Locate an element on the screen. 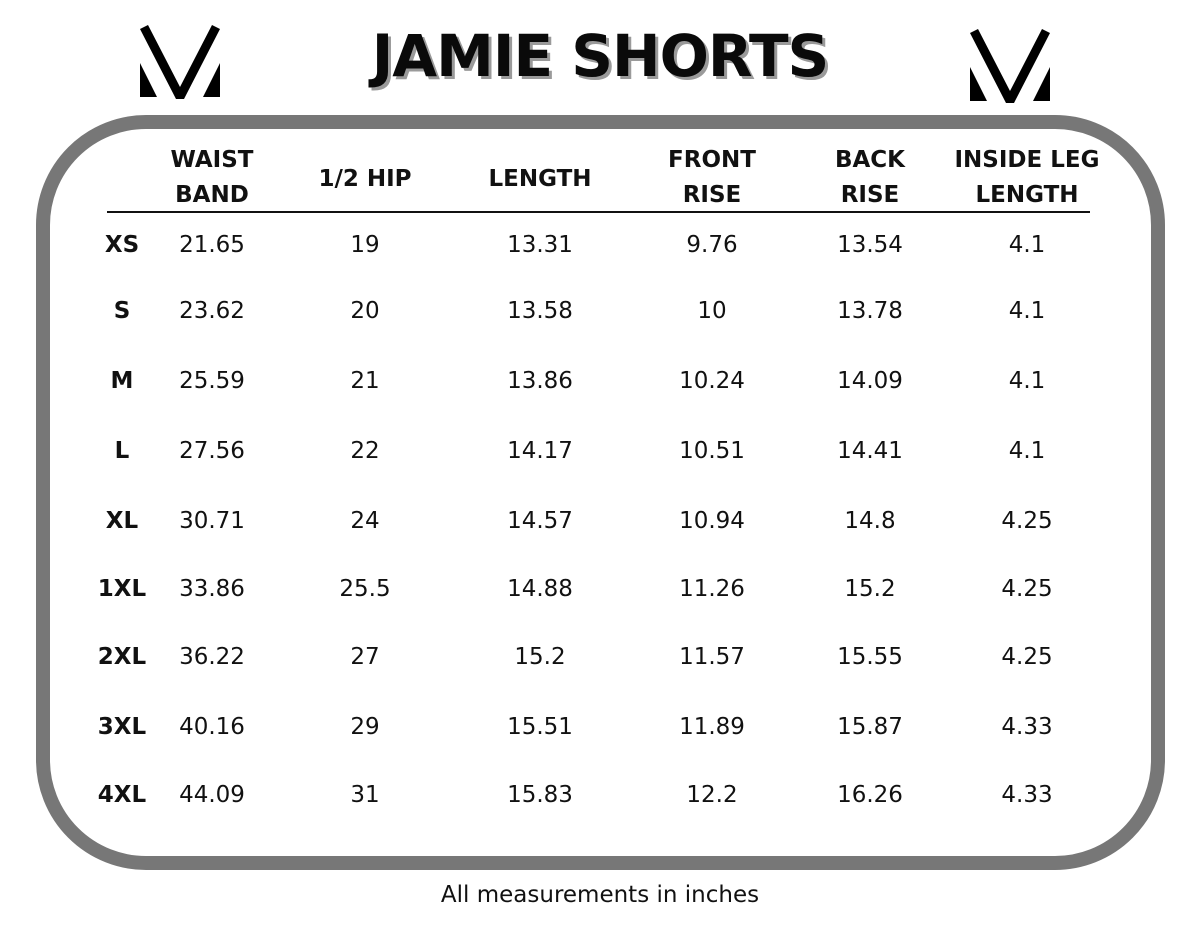 Image resolution: width=1200 pixels, height=927 pixels. cell-front: 10.51 is located at coordinates (712, 451).